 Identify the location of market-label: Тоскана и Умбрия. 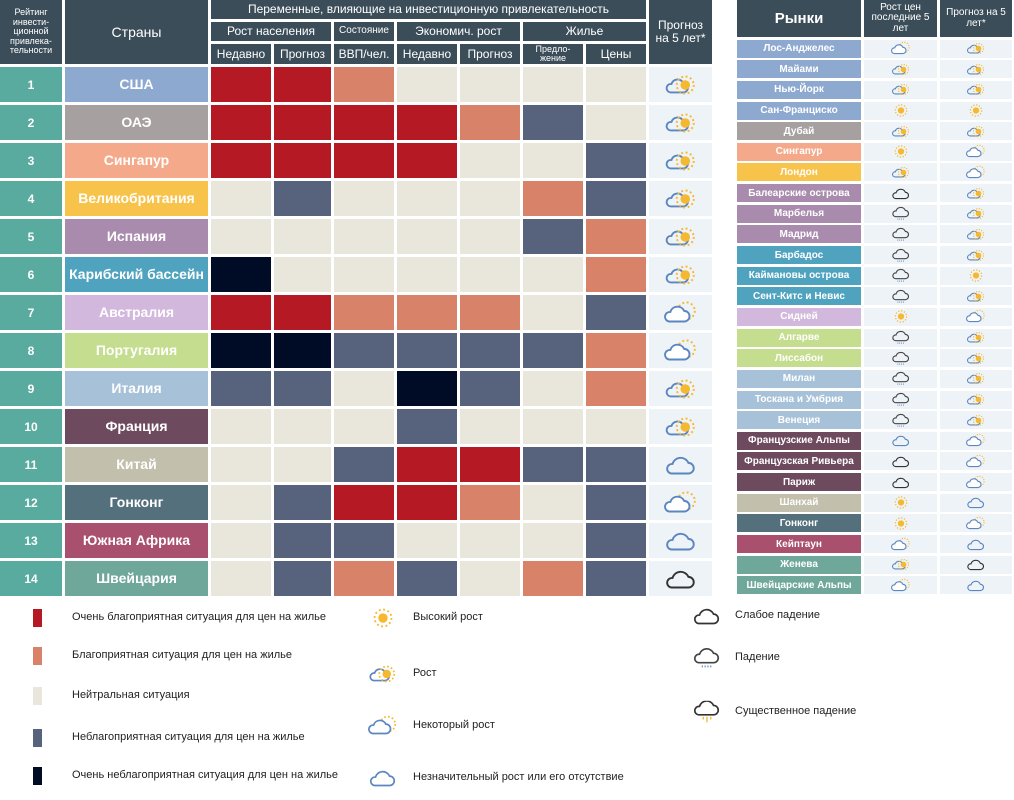
(799, 399).